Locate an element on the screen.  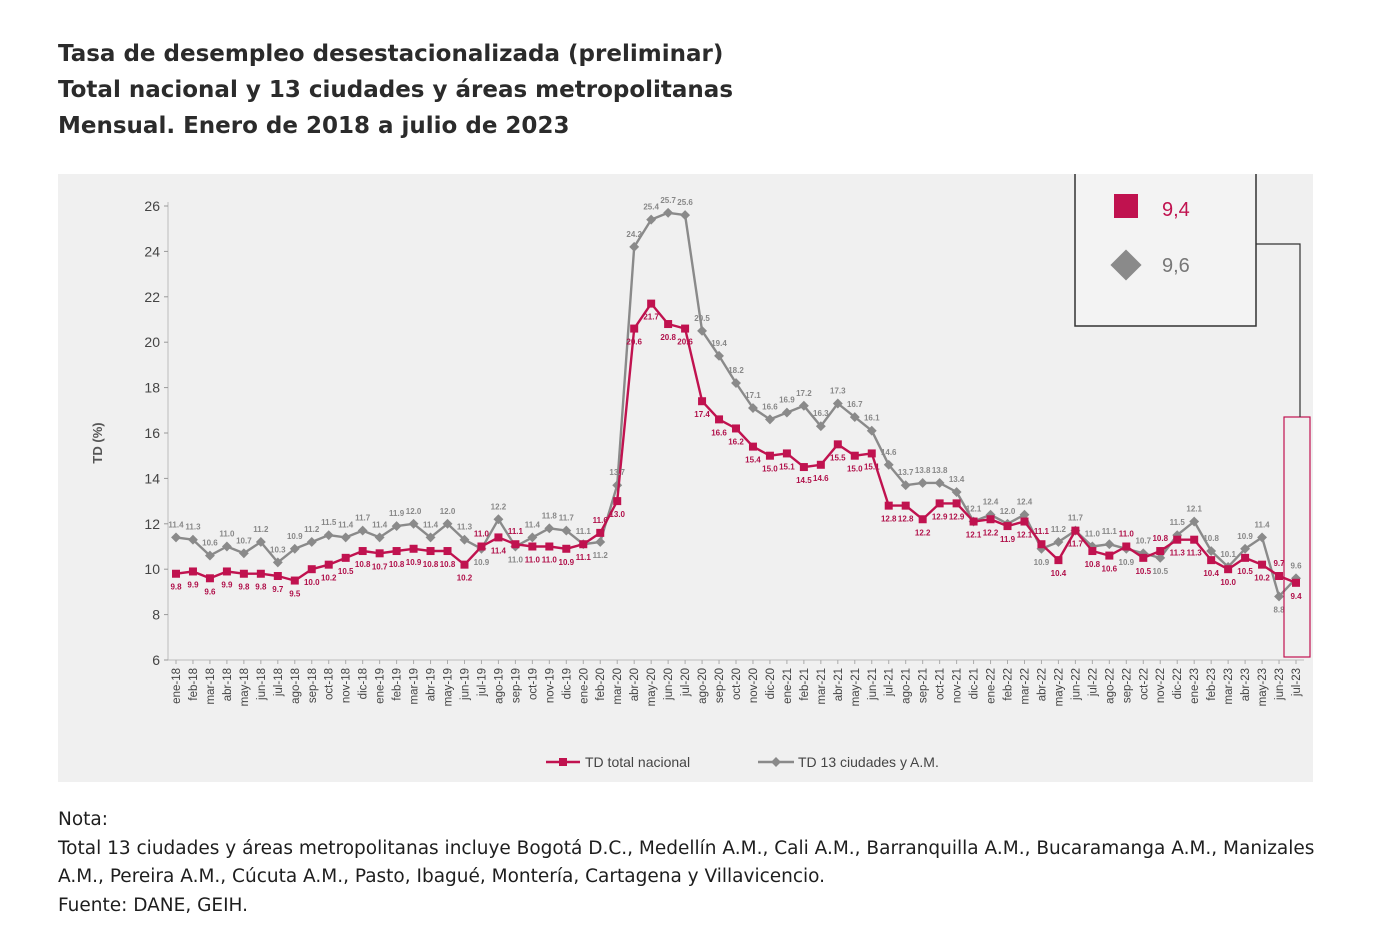
y-tick-label: 12 is located at coordinates (152, 524).